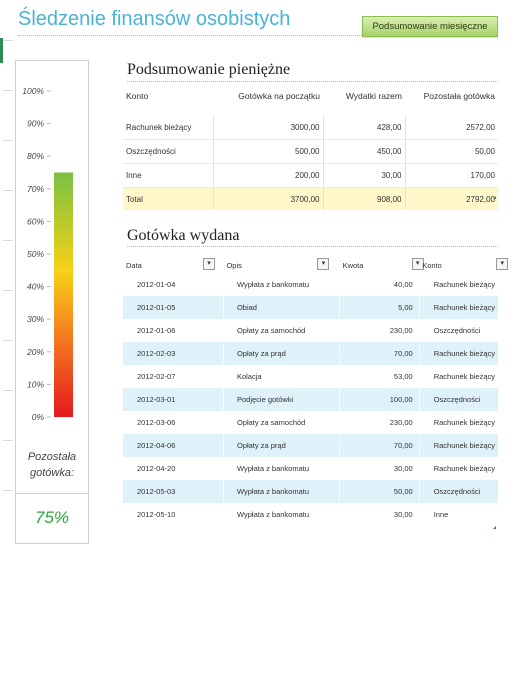  Describe the element at coordinates (379, 307) in the screenshot. I see `amount-cell: 5,00` at that location.